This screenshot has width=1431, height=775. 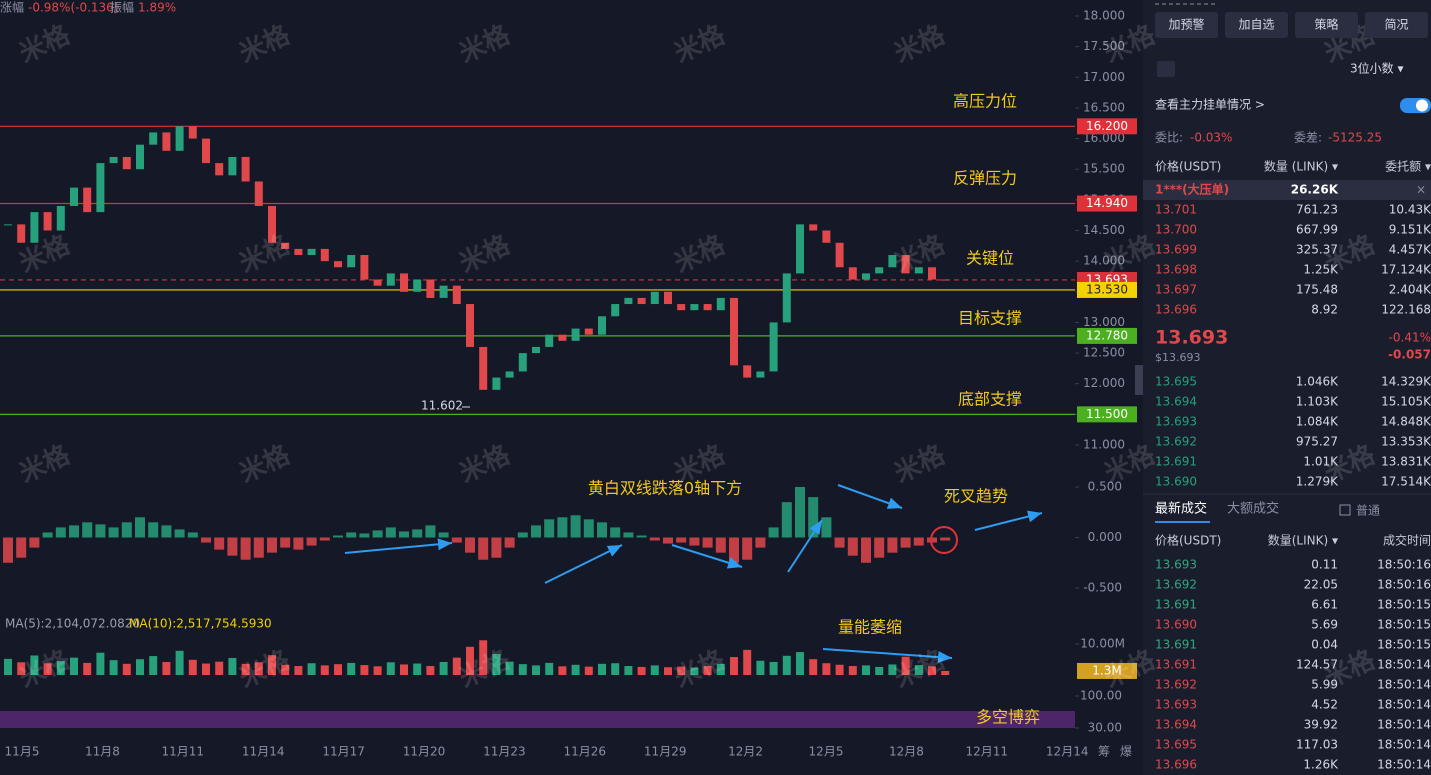 What do you see at coordinates (1321, 725) in the screenshot?
I see `trade-qty: 39.92` at bounding box center [1321, 725].